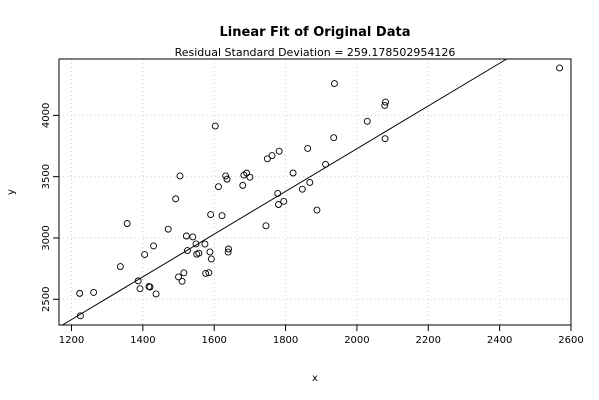 This screenshot has width=599, height=400. Describe the element at coordinates (321, 335) in the screenshot. I see `x-axis: 1200 1400 1600 1800 2000 2200 2400 2600` at that location.